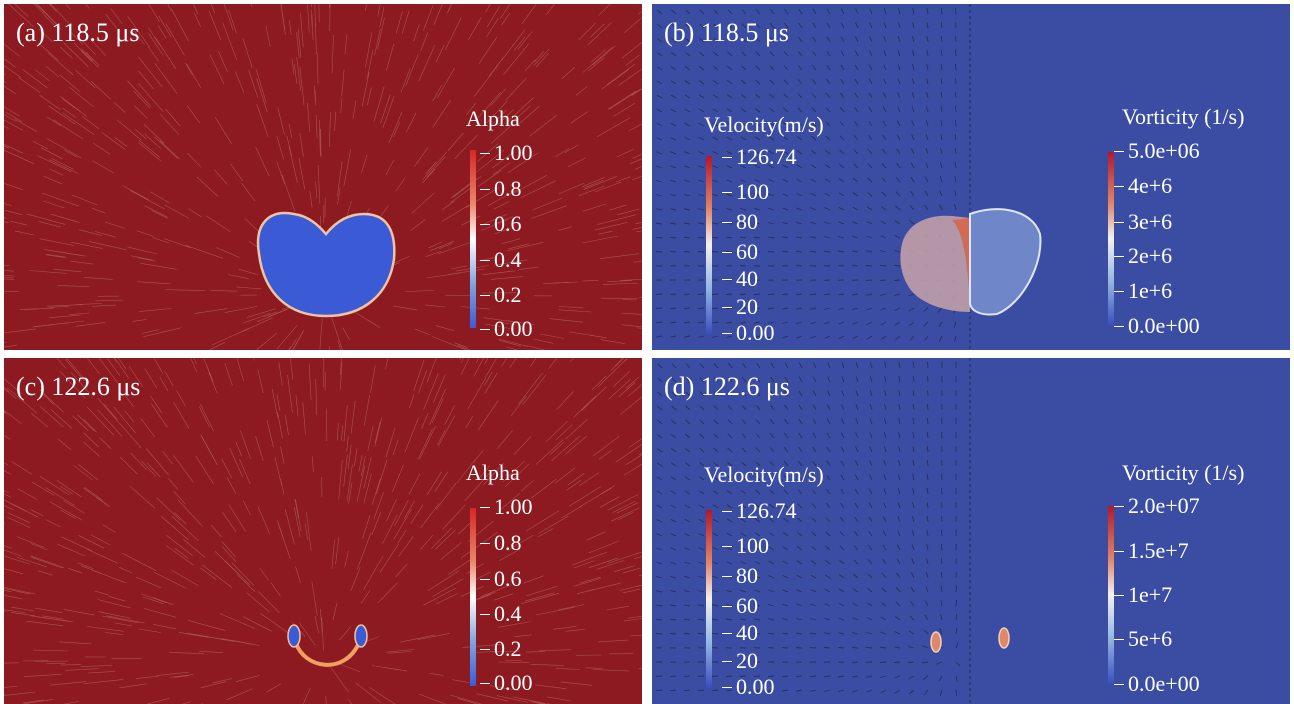 The height and width of the screenshot is (704, 1294). I want to click on alpha-tick-c-3: 0.4, so click(501, 613).